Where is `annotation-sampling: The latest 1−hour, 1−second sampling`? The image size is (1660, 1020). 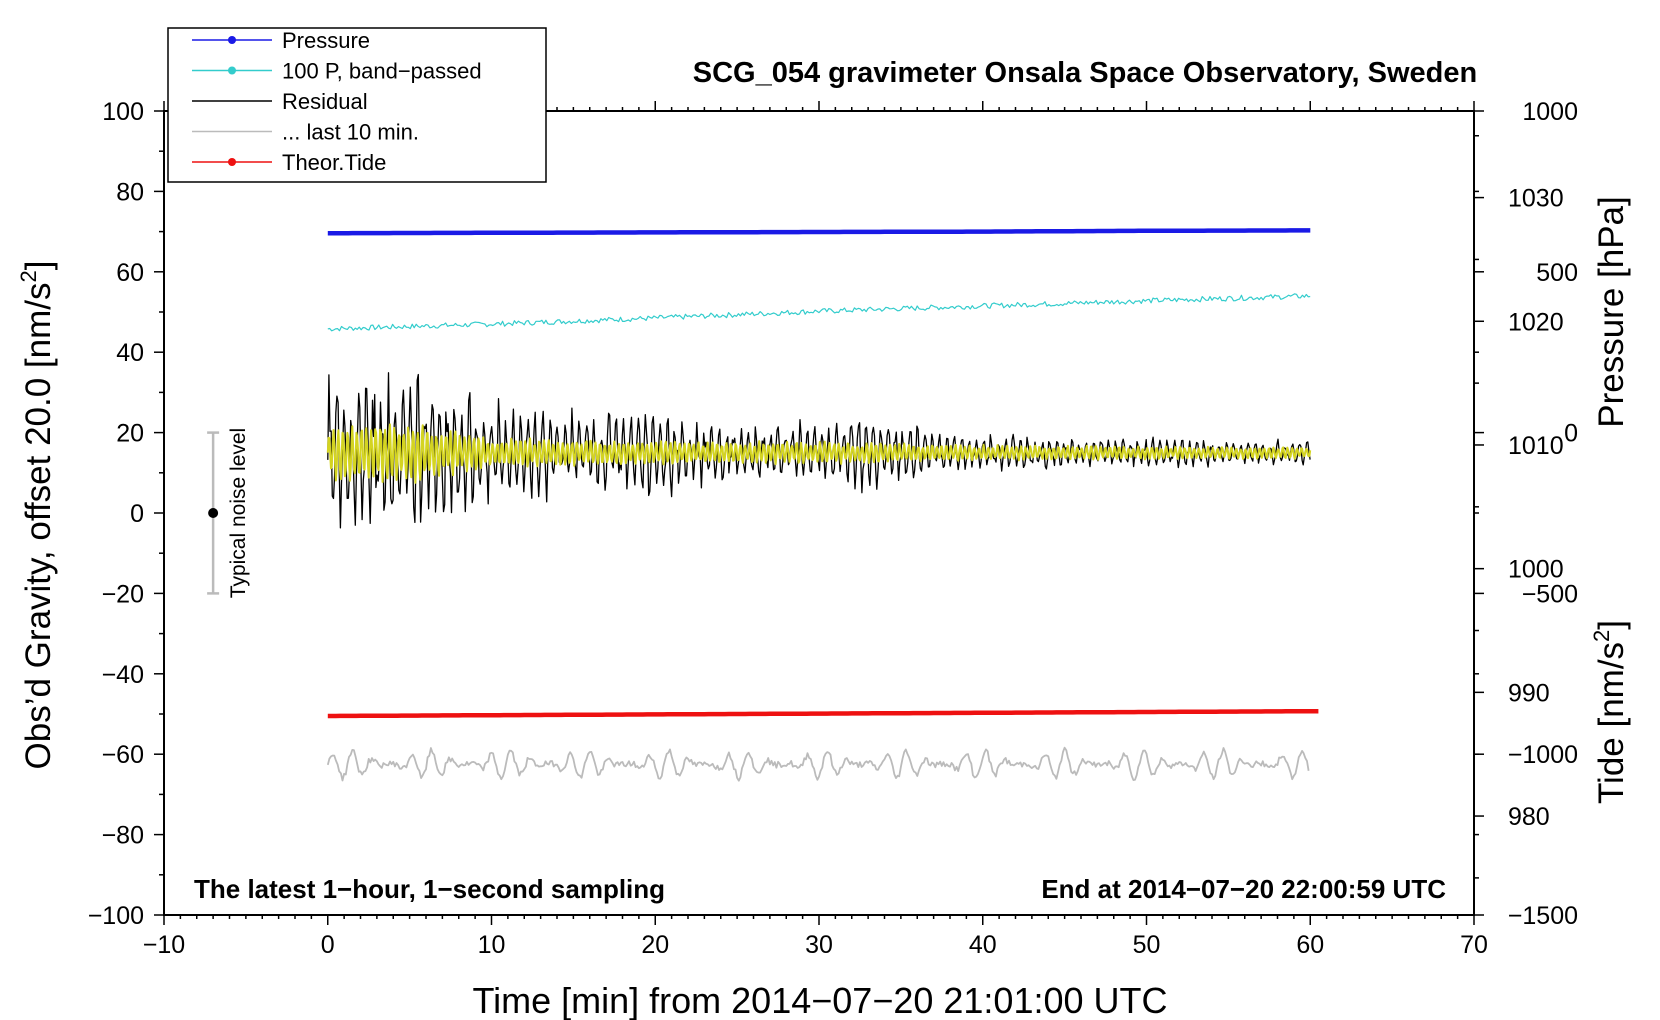
annotation-sampling: The latest 1−hour, 1−second sampling is located at coordinates (429, 889).